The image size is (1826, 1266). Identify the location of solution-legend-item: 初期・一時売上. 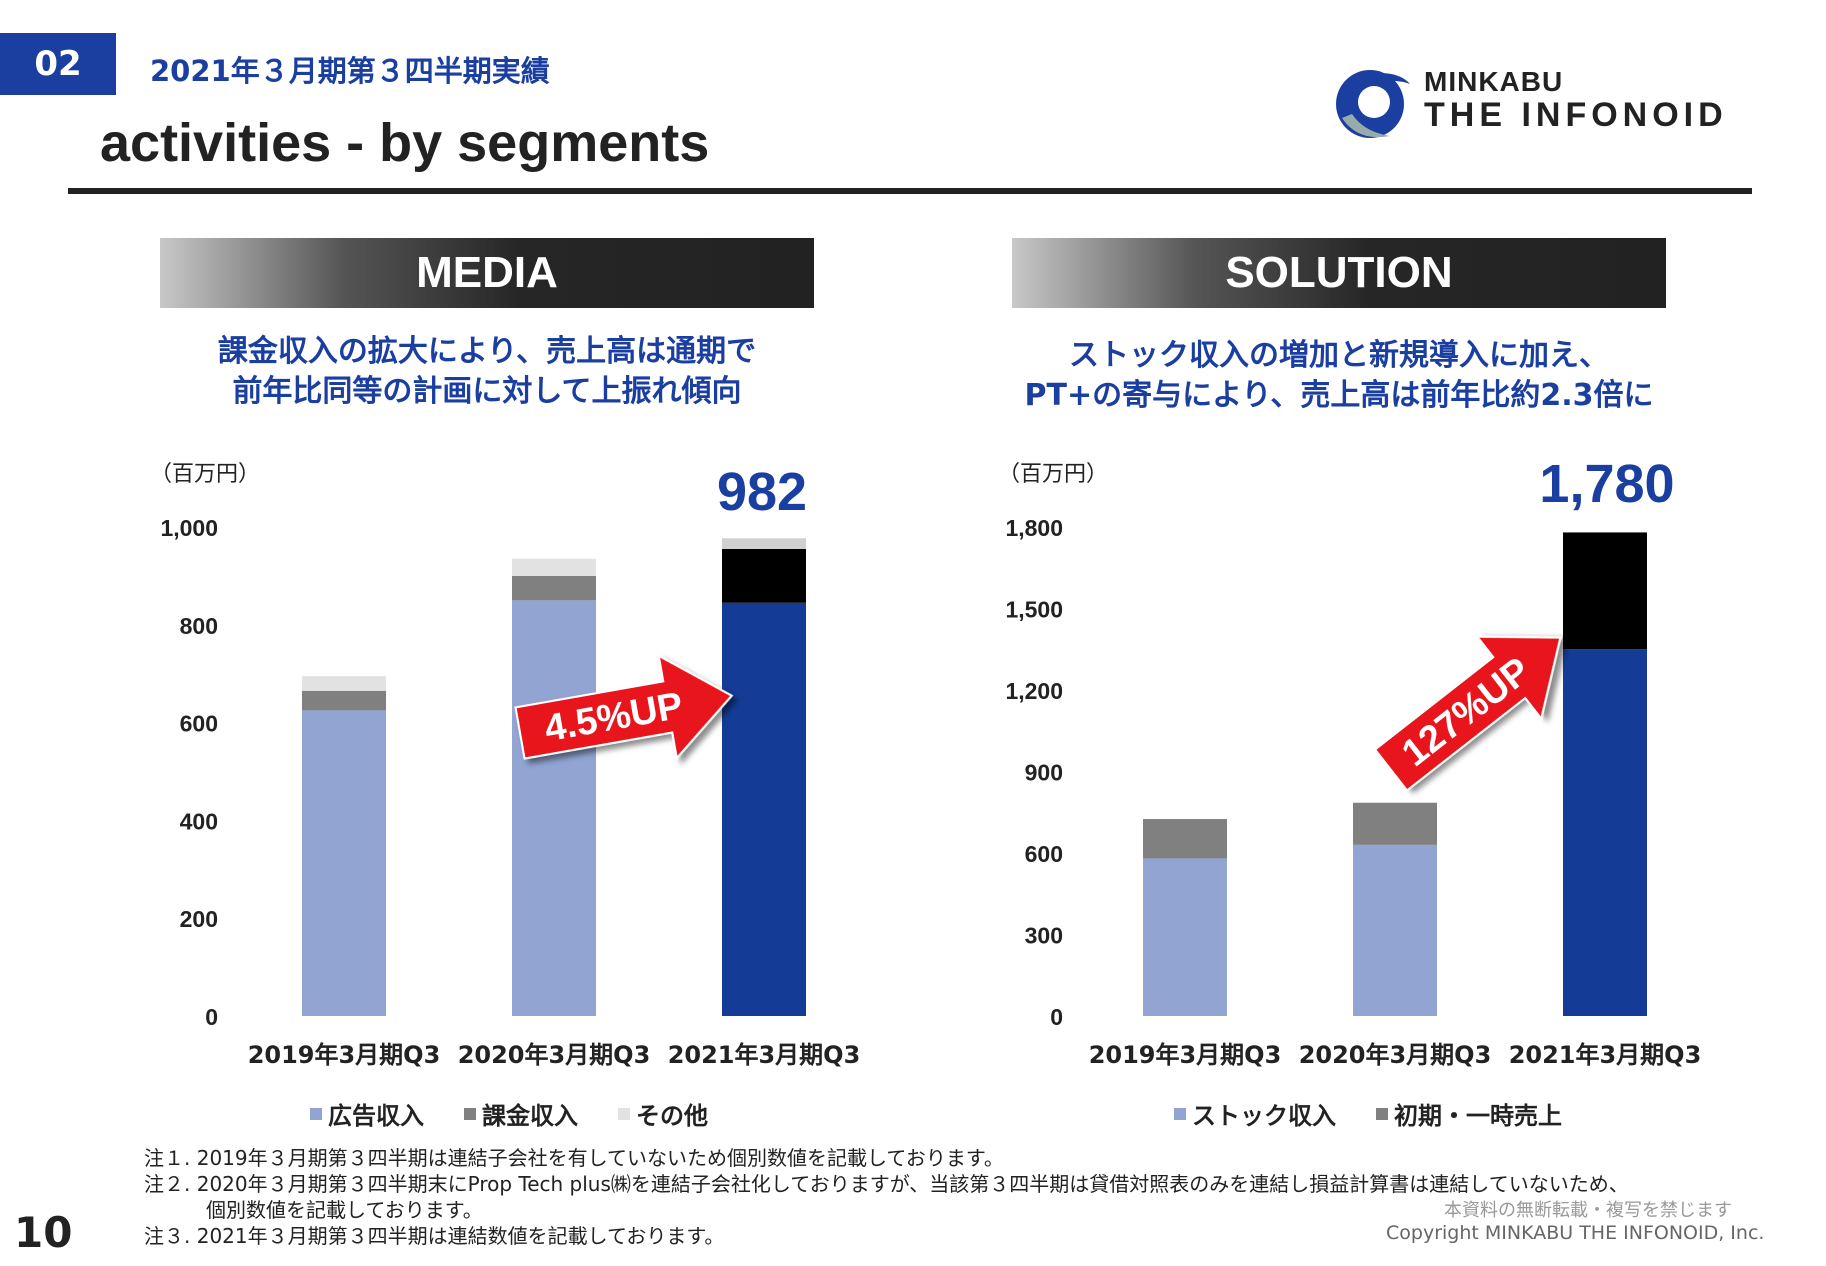
(1469, 1113).